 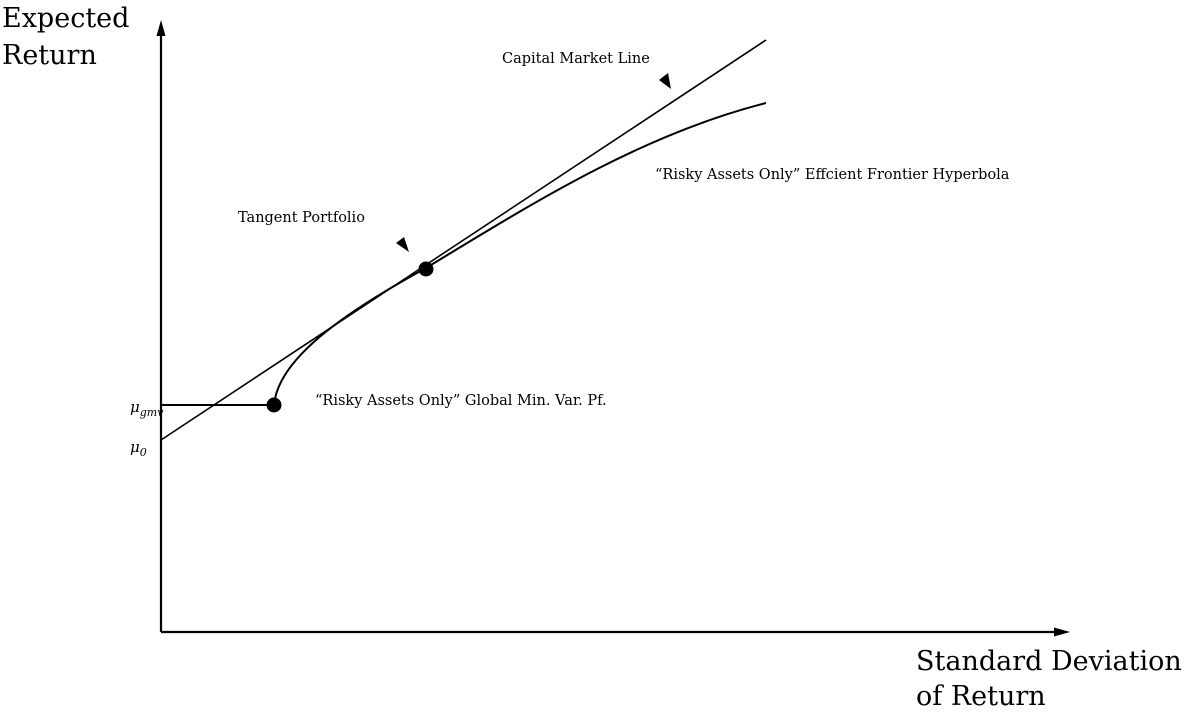 What do you see at coordinates (135, 407) in the screenshot?
I see `mu-gmv-symbol: μ` at bounding box center [135, 407].